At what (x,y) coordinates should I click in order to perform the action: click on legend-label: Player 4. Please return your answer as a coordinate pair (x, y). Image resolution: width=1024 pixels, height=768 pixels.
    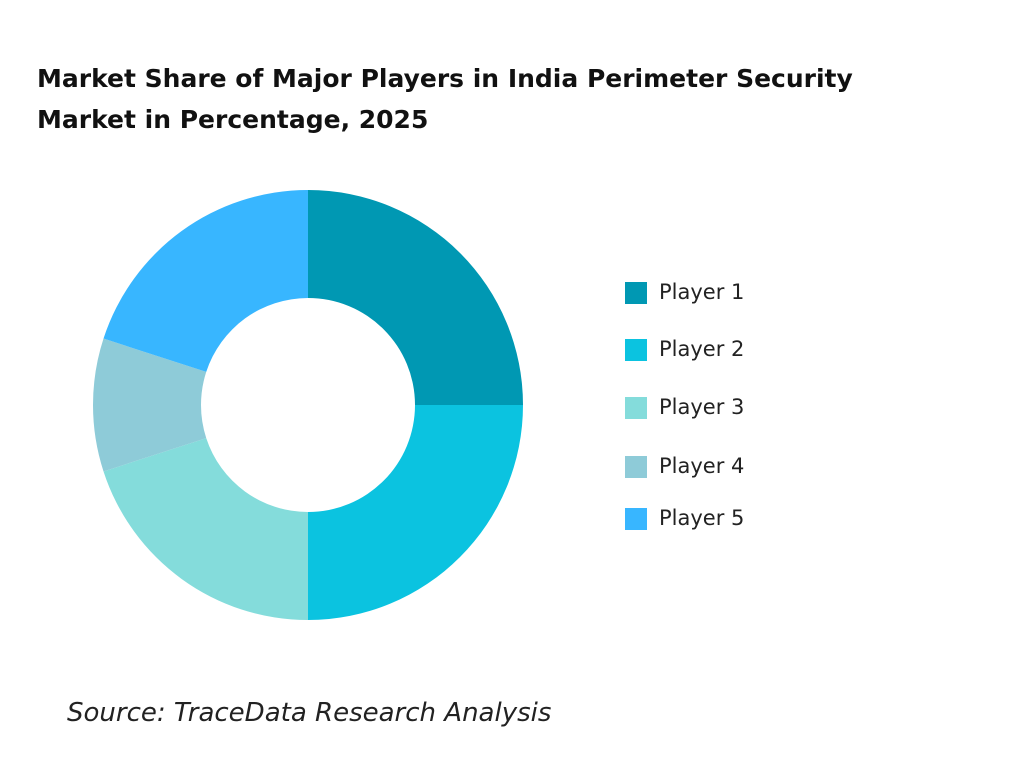
    Looking at the image, I should click on (701, 466).